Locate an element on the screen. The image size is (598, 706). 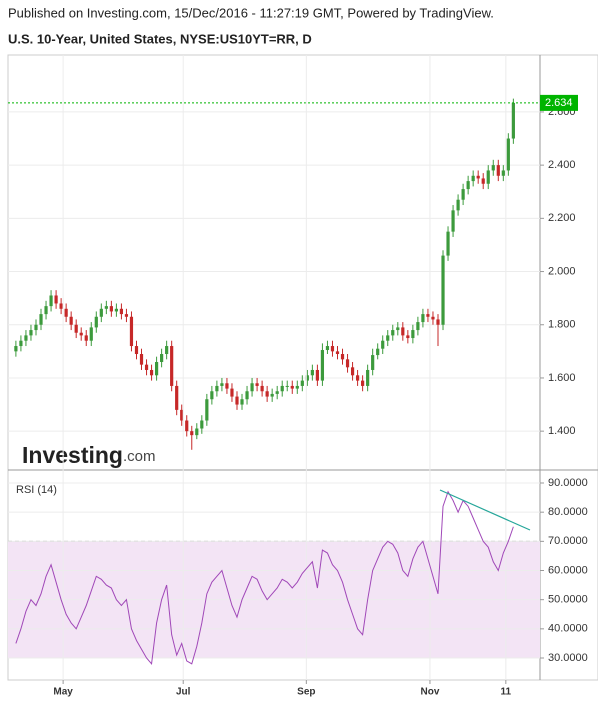
x-tick-label: Nov is located at coordinates (429, 692).